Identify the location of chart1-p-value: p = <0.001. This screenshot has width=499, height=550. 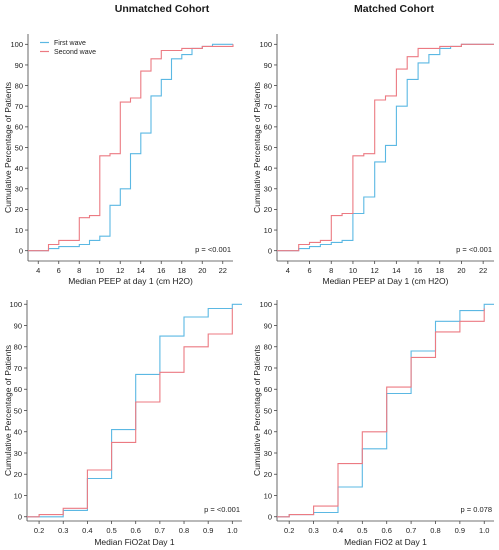
(213, 249).